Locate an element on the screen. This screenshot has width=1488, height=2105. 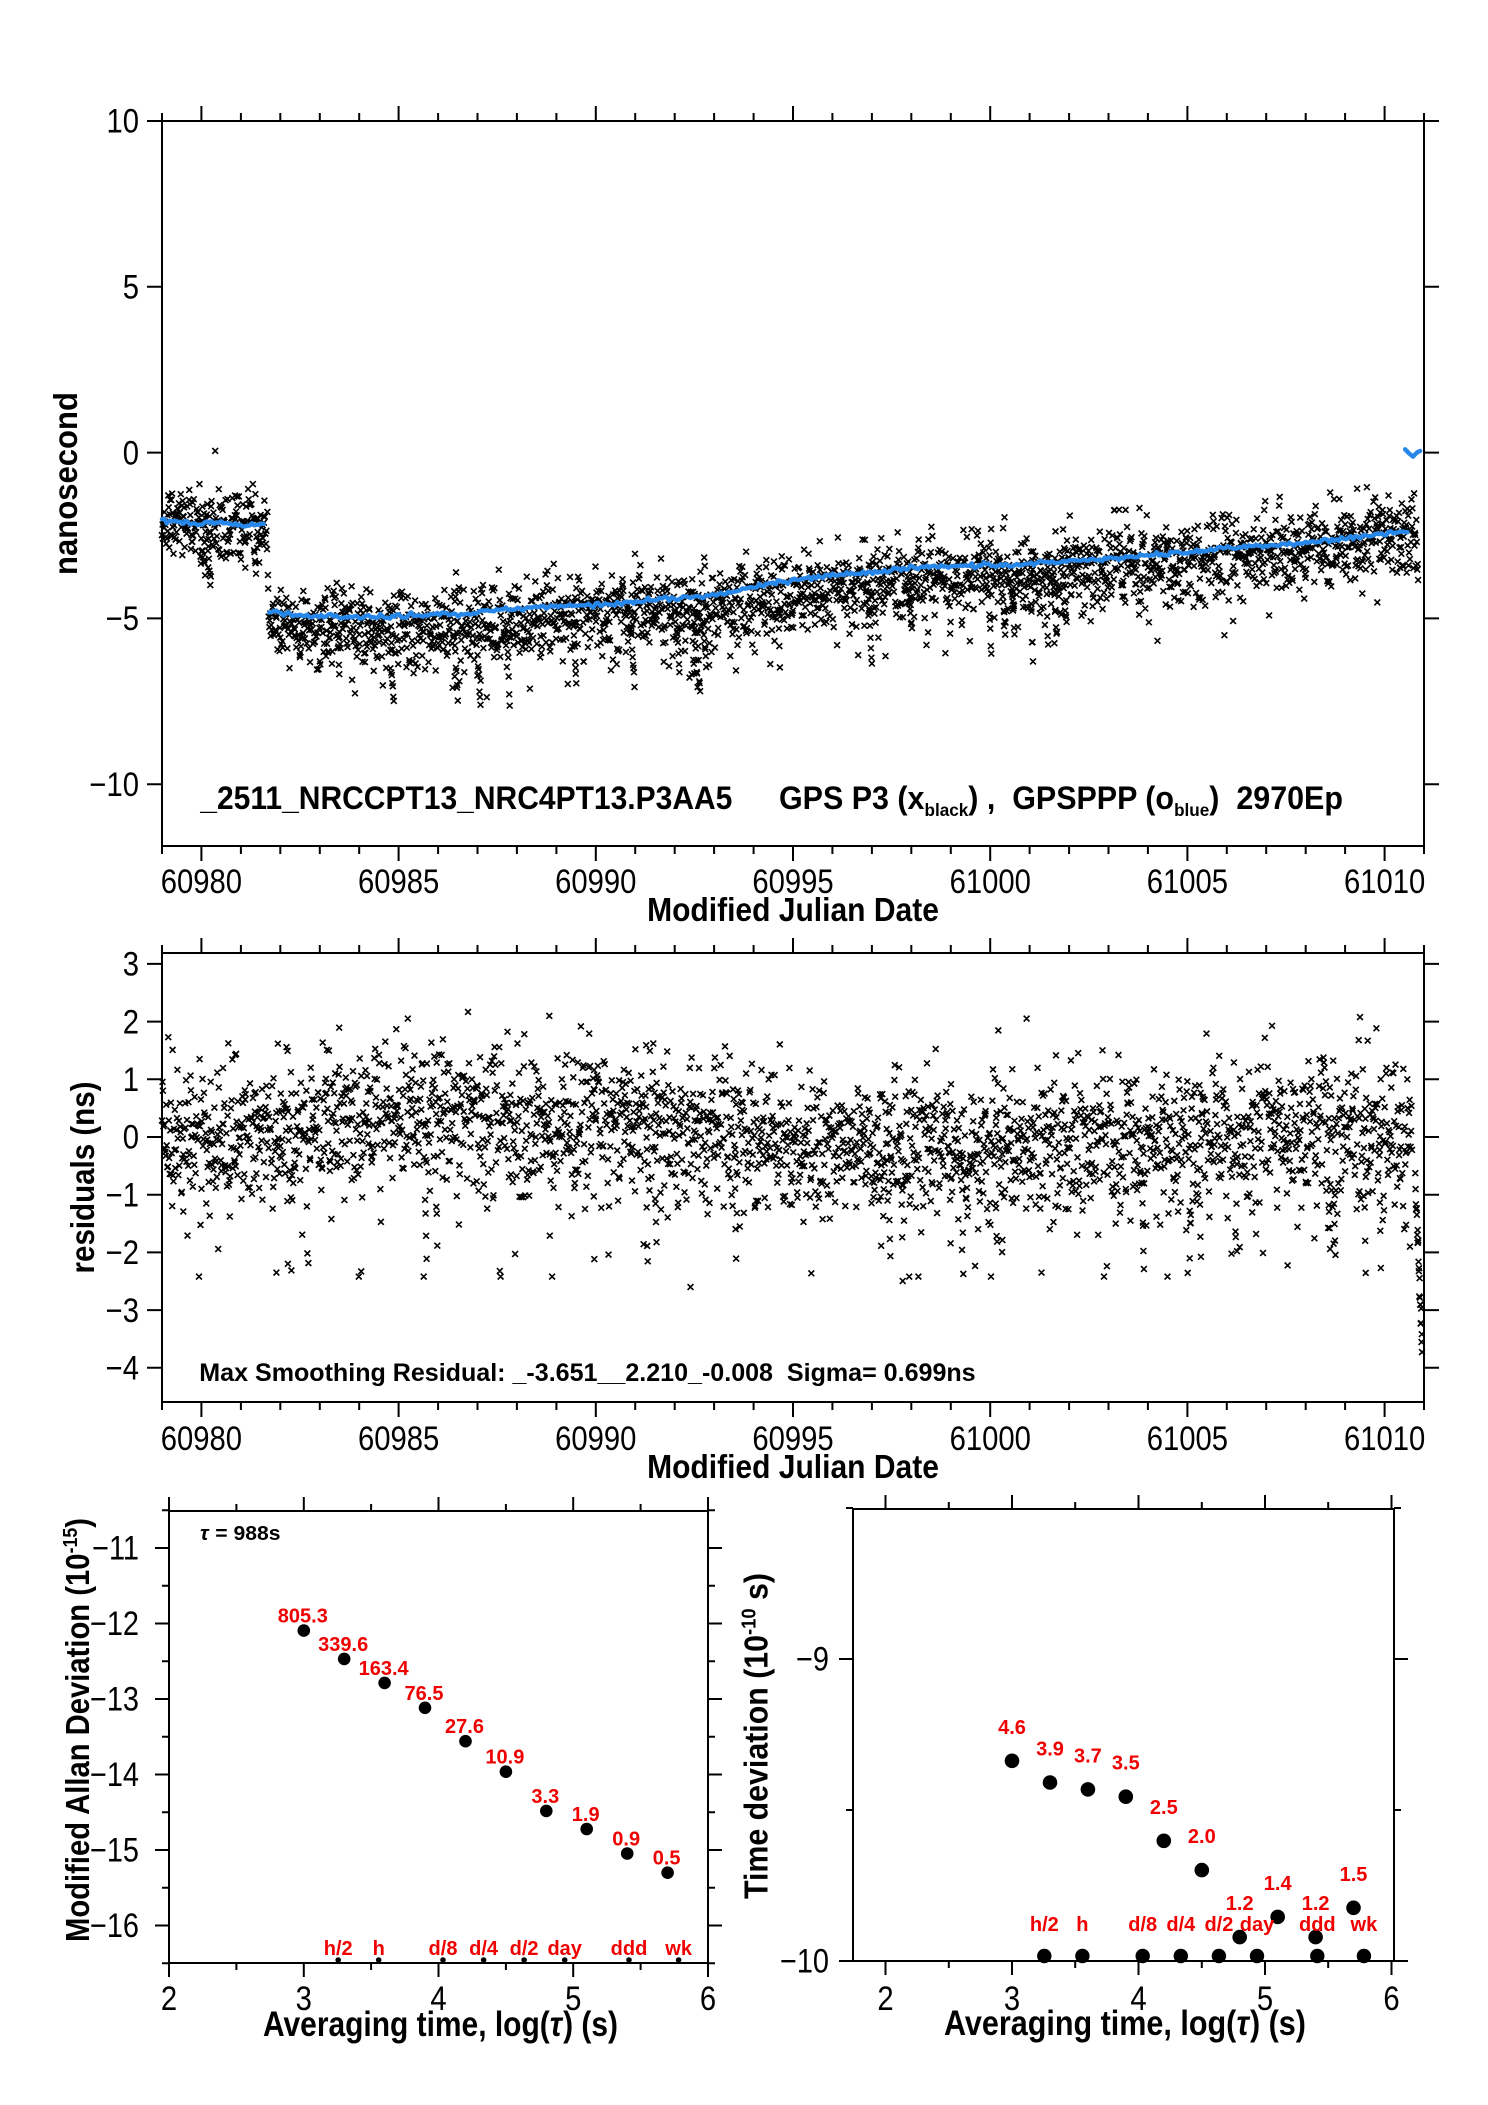
svg-text: −12 is located at coordinates (114, 1623).